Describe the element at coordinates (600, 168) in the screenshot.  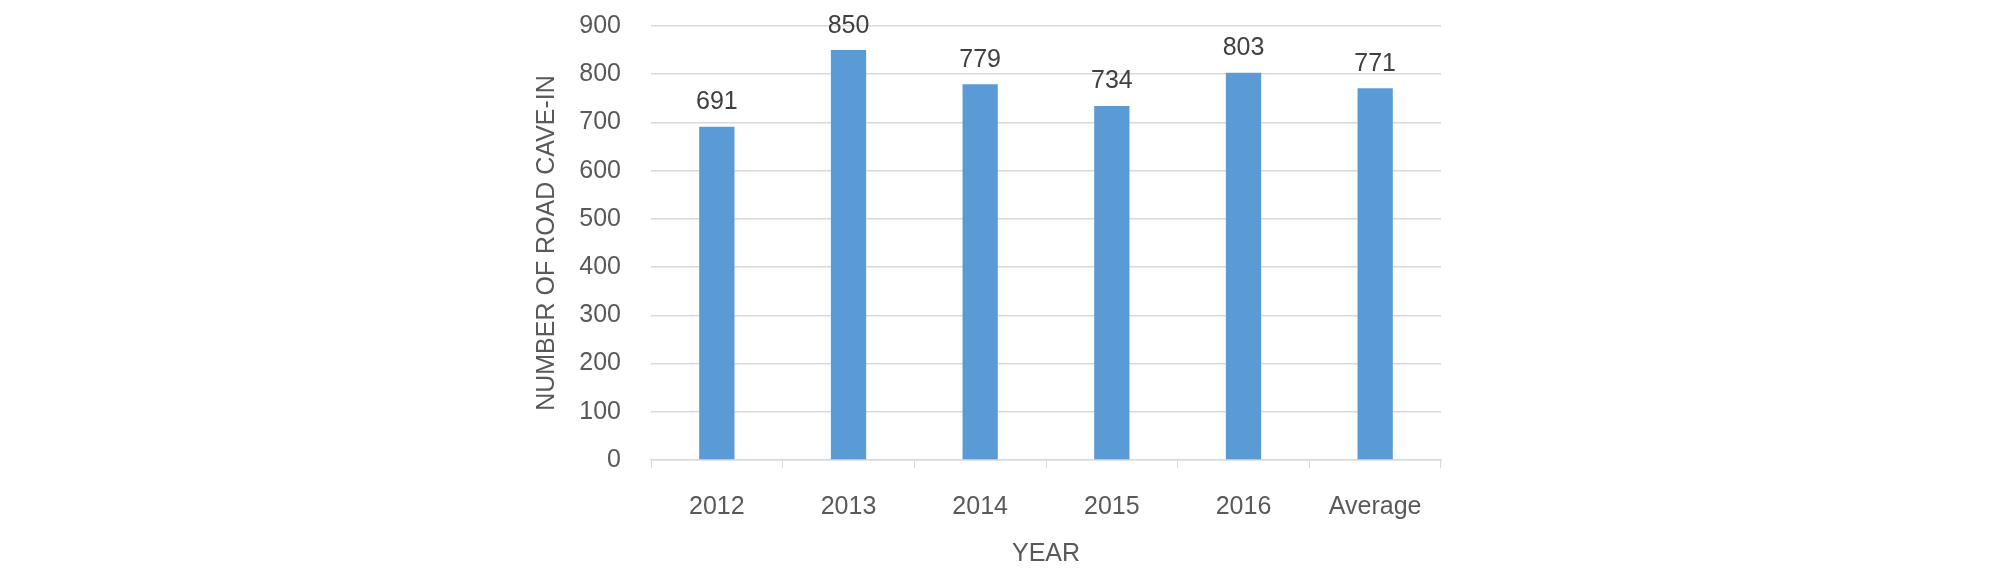
I see `y-tick-label: 600` at that location.